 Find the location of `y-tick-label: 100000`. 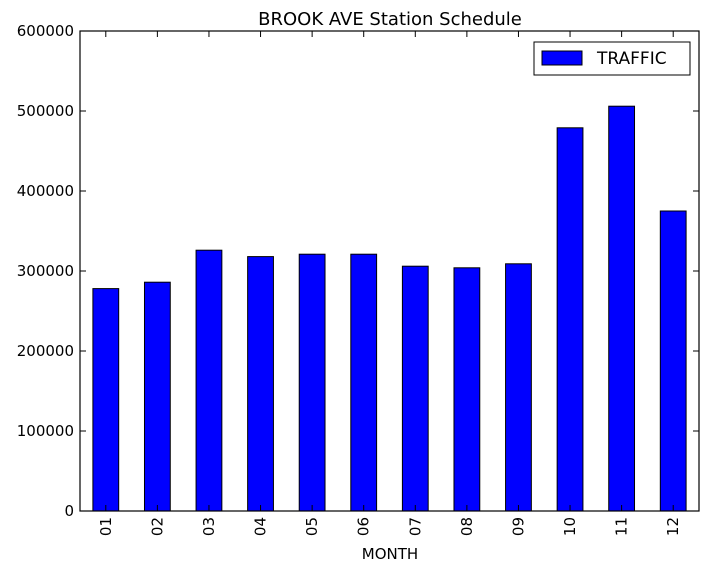

y-tick-label: 100000 is located at coordinates (45, 431).